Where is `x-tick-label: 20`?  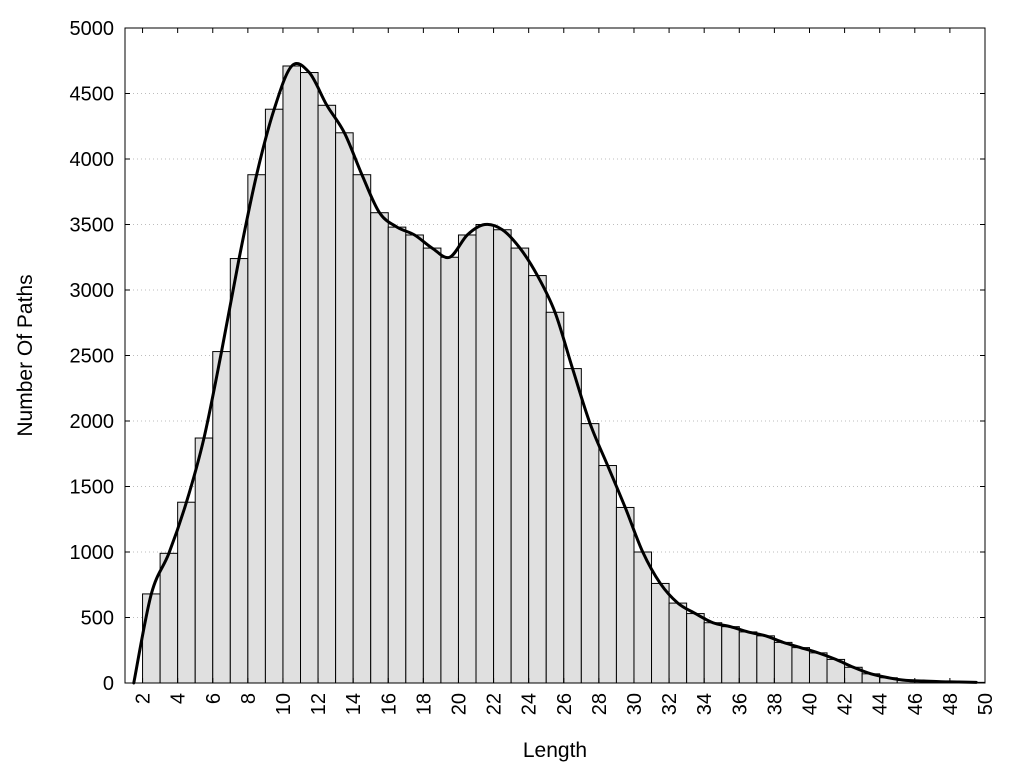 x-tick-label: 20 is located at coordinates (459, 704).